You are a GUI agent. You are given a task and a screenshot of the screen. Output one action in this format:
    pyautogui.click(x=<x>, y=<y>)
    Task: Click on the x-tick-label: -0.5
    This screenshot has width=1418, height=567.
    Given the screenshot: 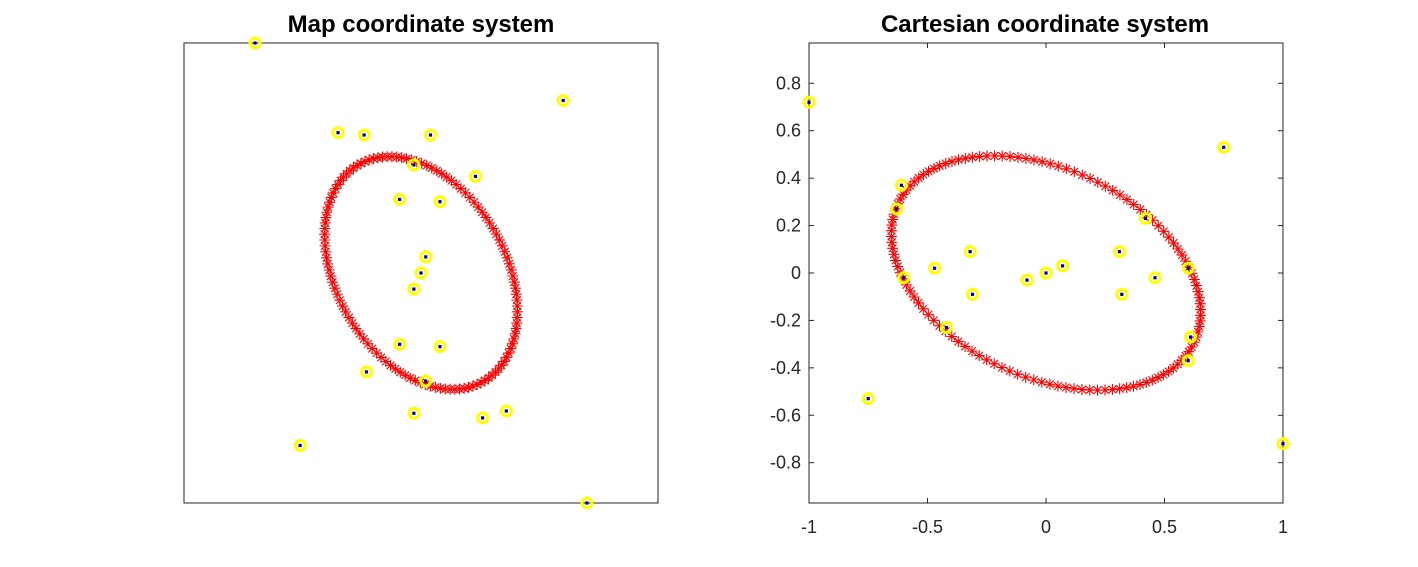 What is the action you would take?
    pyautogui.click(x=927, y=527)
    